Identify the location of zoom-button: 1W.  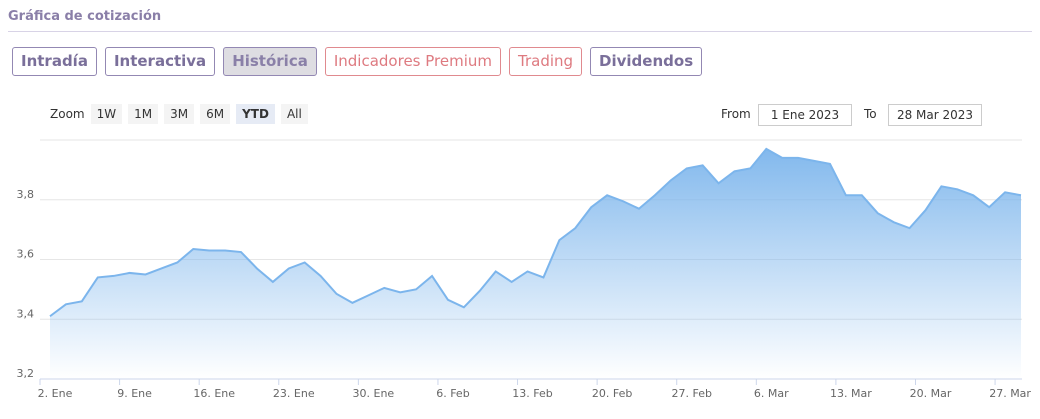
(106, 114).